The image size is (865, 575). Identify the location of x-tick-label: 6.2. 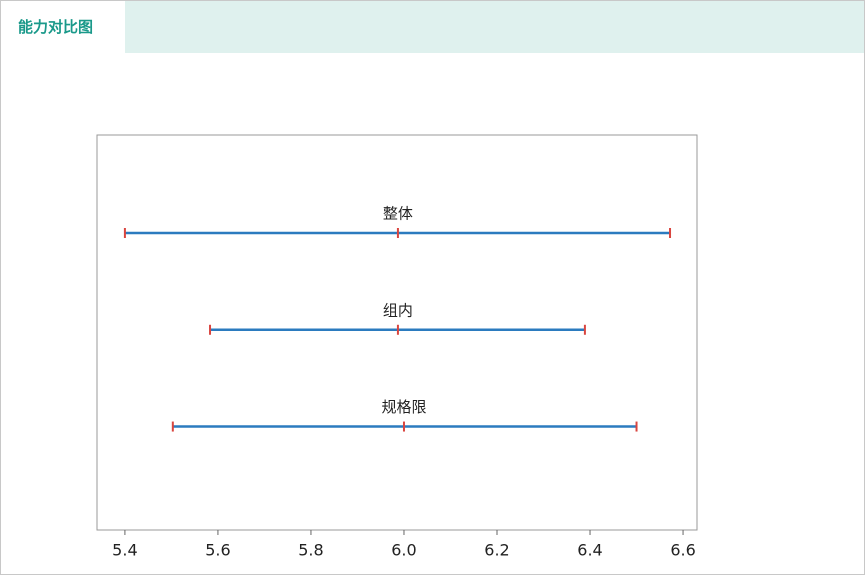
(496, 550).